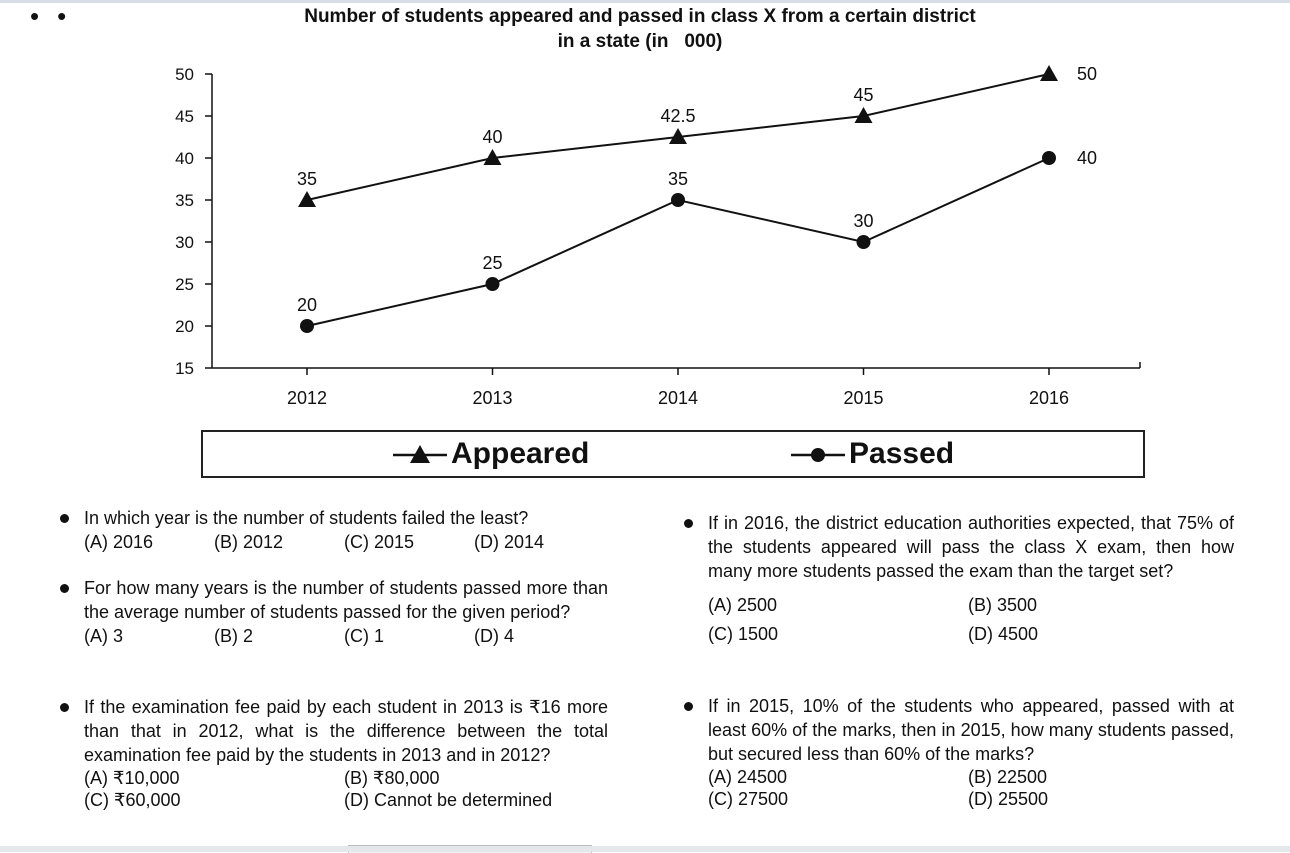 Image resolution: width=1290 pixels, height=853 pixels. What do you see at coordinates (1087, 74) in the screenshot?
I see `data-label: 50` at bounding box center [1087, 74].